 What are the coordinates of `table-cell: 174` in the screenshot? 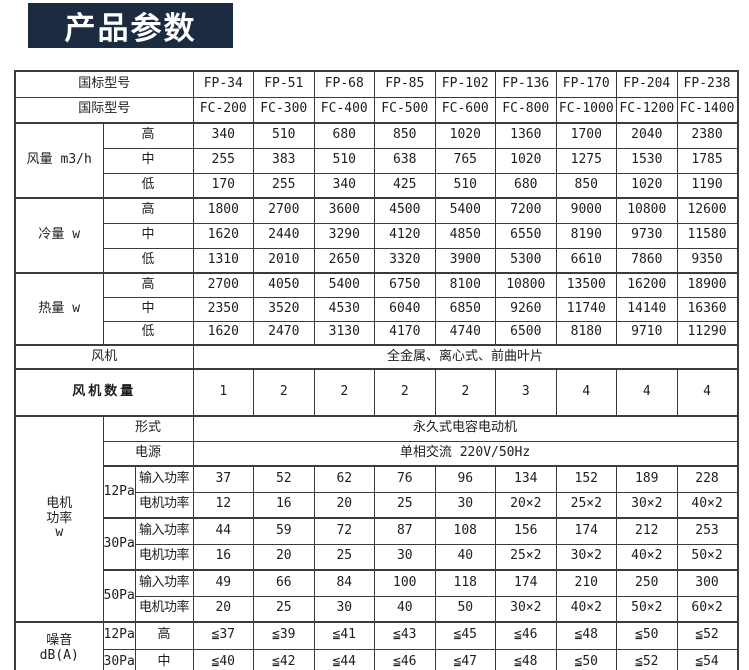 It's located at (586, 531).